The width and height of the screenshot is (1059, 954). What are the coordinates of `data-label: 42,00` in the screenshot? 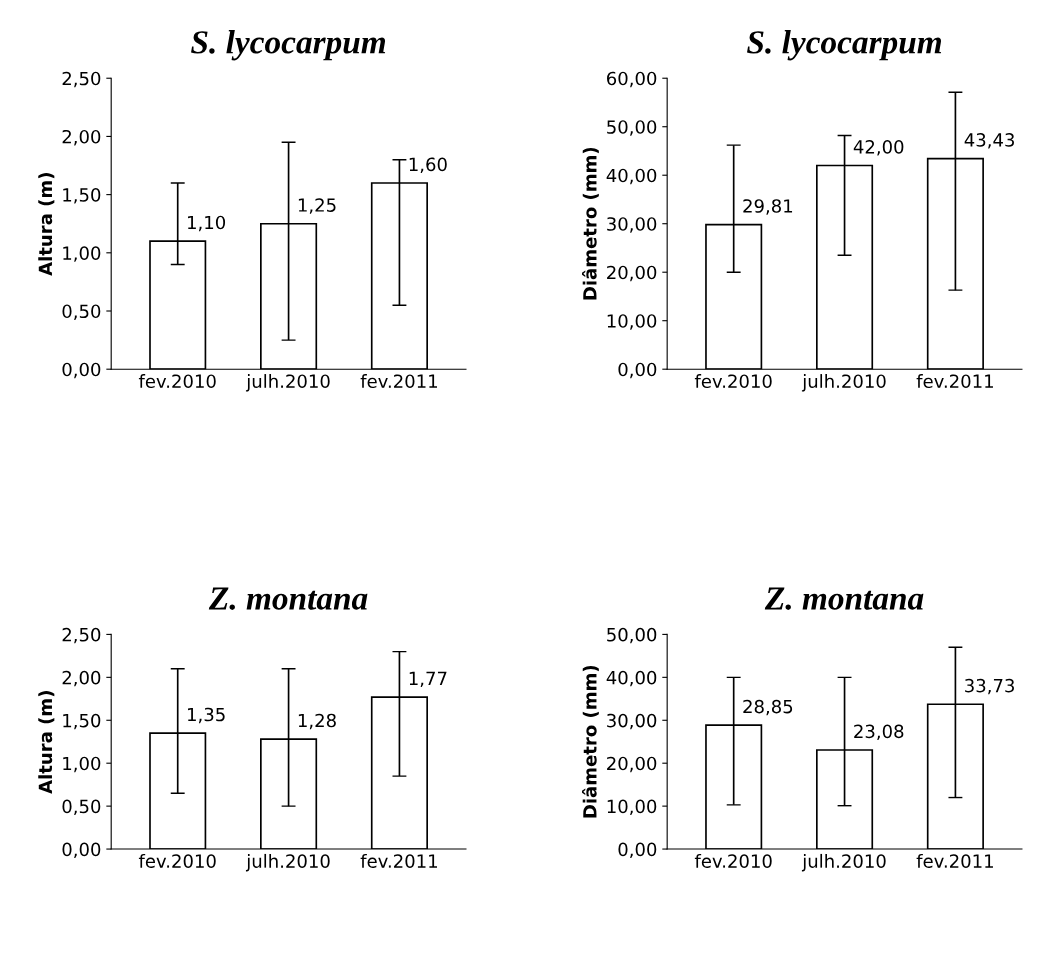 It's located at (878, 148).